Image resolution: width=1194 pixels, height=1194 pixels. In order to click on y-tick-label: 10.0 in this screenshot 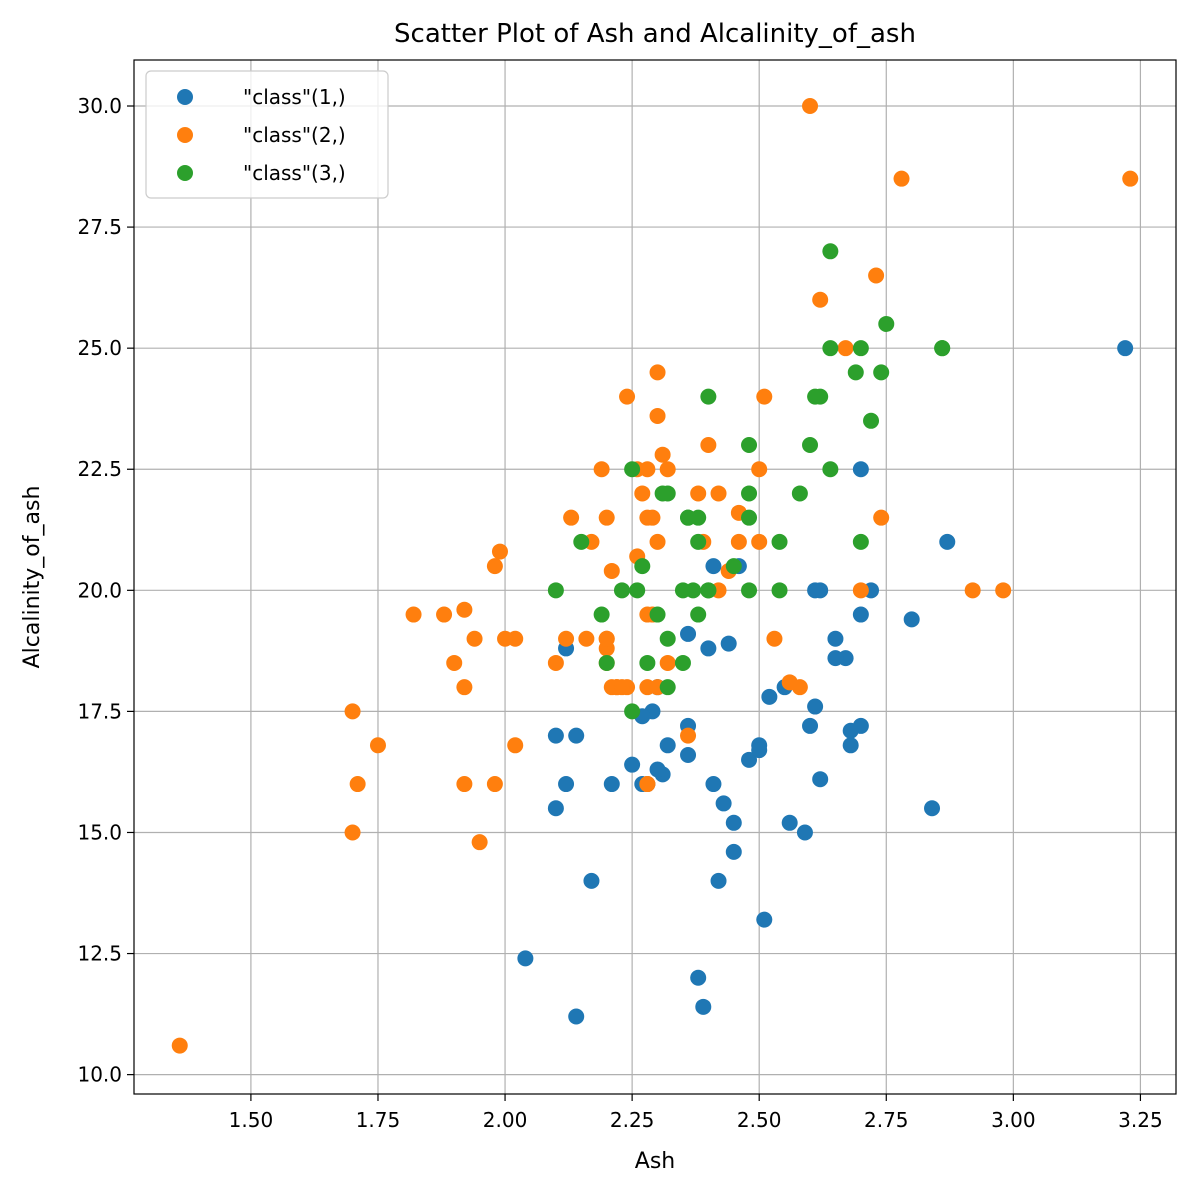, I will do `click(99, 1075)`.